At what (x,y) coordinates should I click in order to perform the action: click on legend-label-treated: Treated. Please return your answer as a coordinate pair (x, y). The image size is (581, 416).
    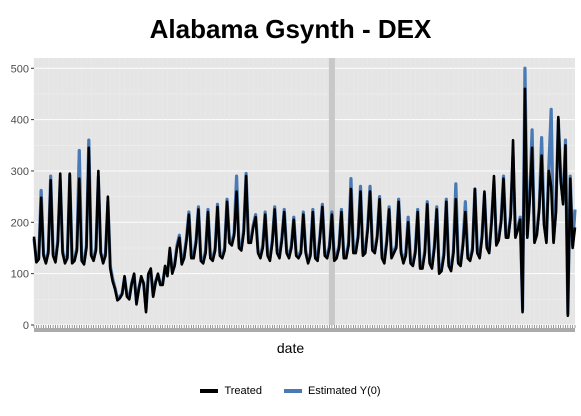
    Looking at the image, I should click on (243, 391).